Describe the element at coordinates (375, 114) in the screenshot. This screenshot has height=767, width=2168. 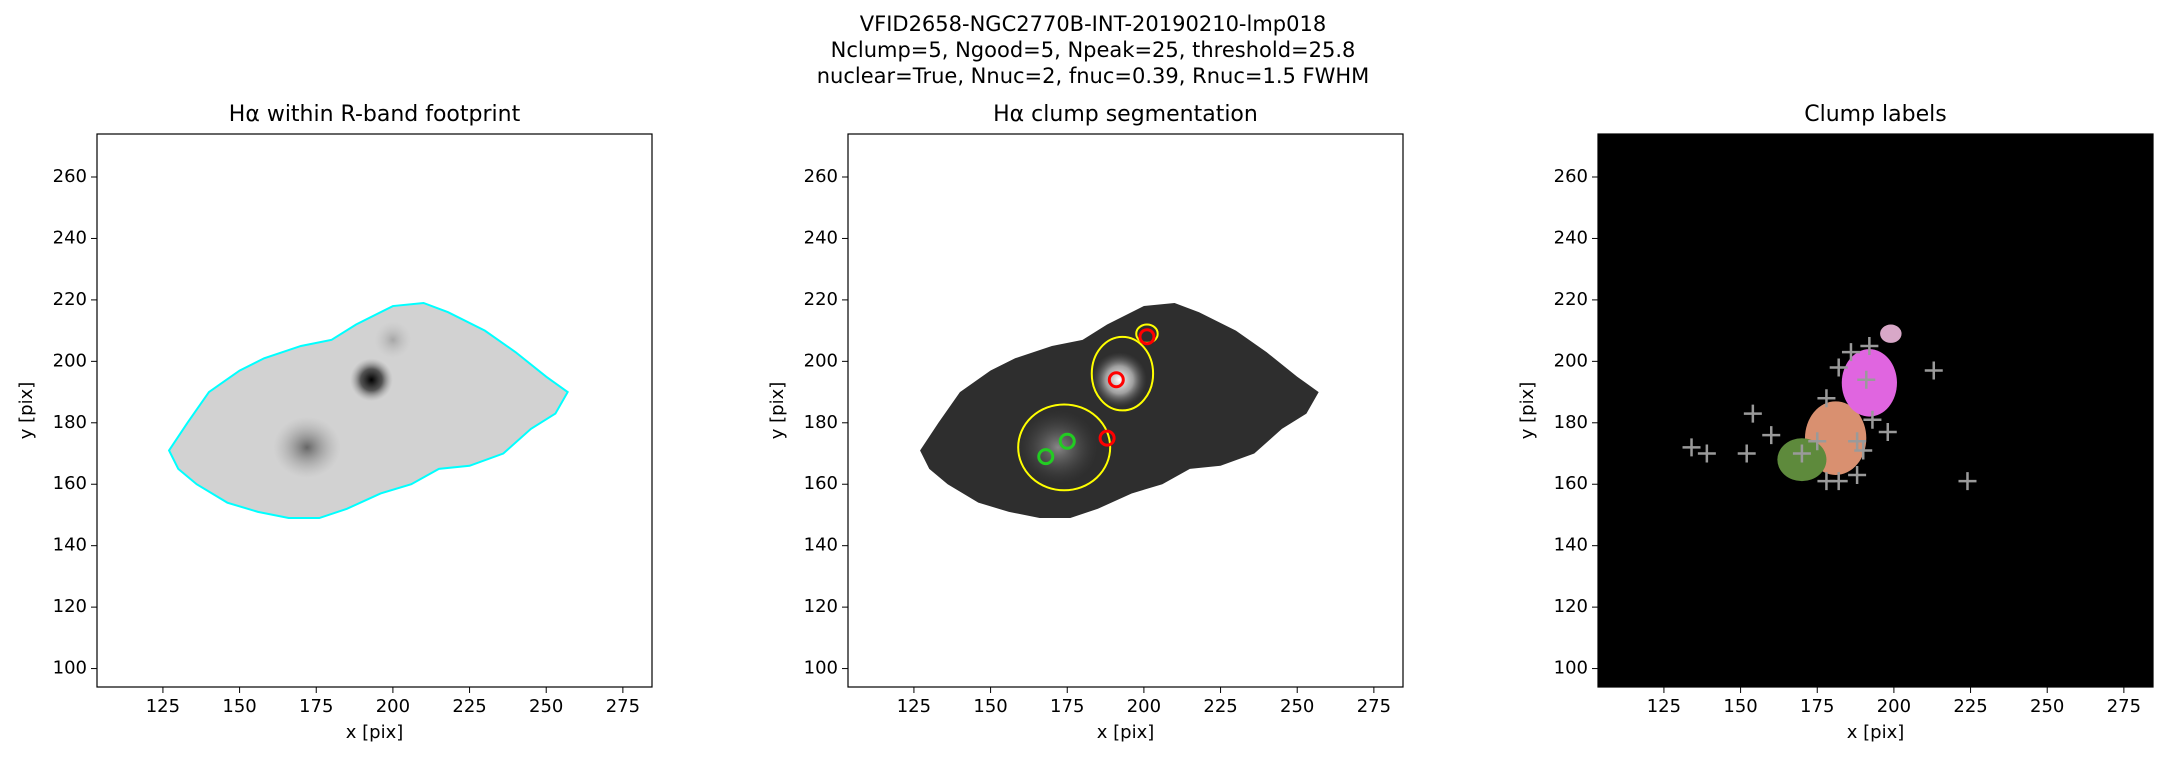
I see `panel-title: Hα within R-band footprint` at that location.